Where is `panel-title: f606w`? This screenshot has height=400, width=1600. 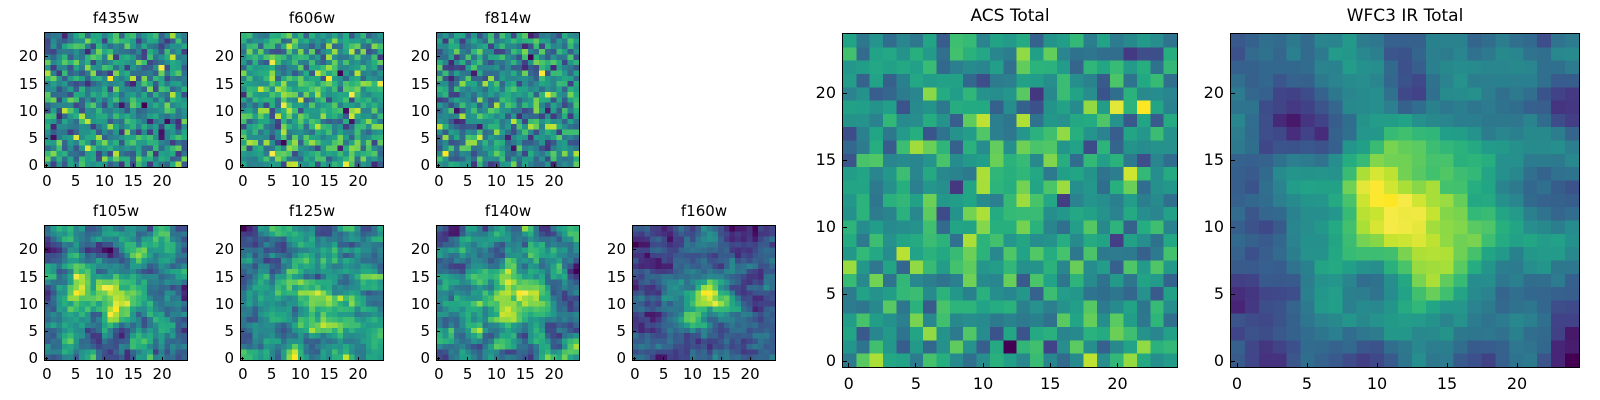
panel-title: f606w is located at coordinates (312, 18).